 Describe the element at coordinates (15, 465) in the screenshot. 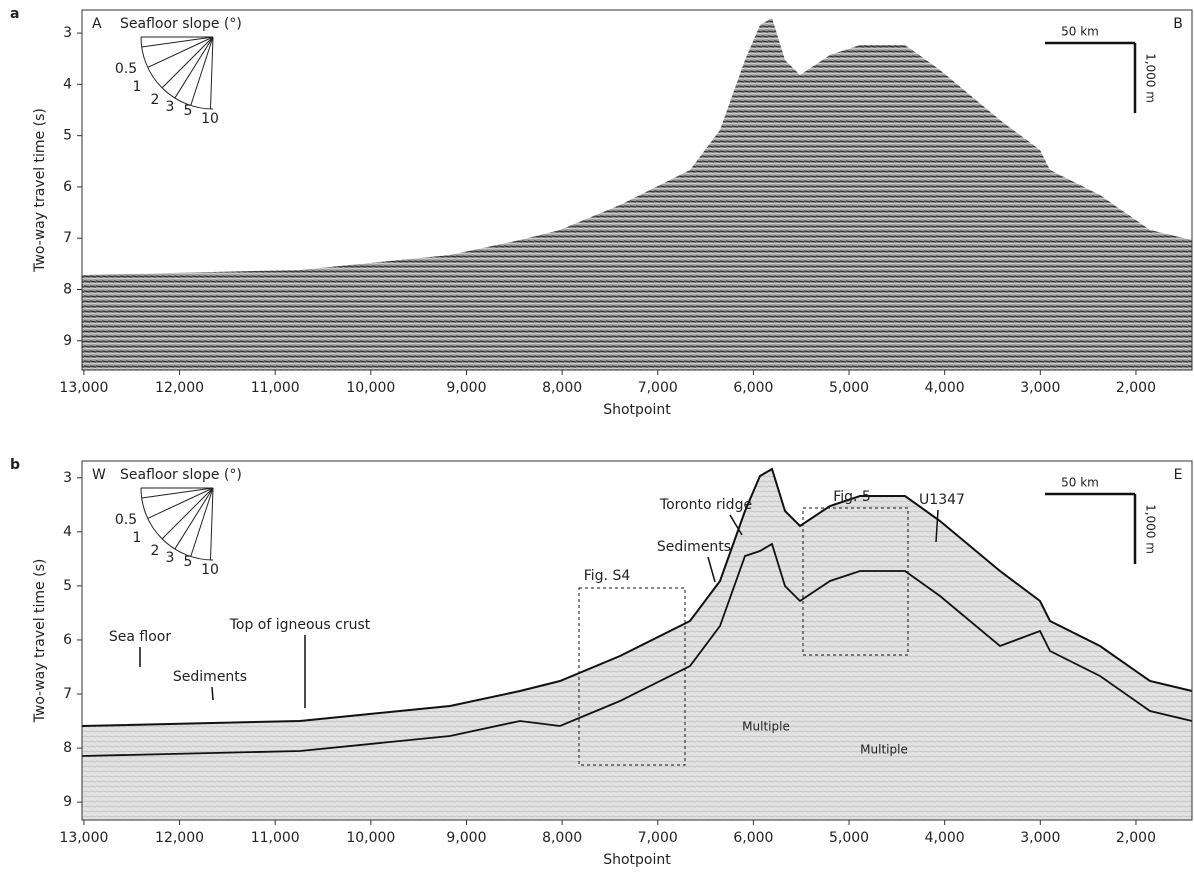

I see `panel-label: b` at that location.